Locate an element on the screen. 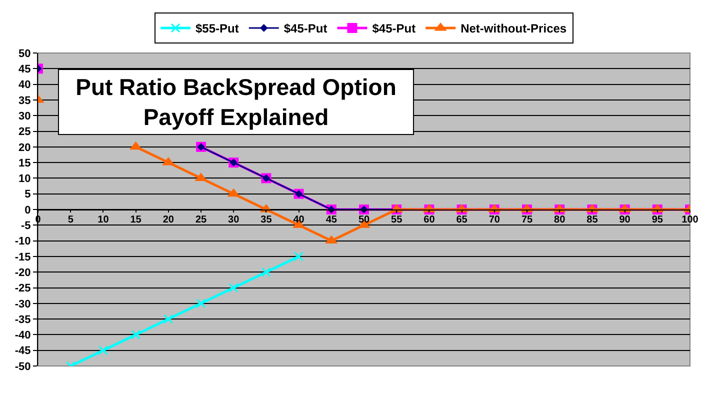  y-tick-label: 35 is located at coordinates (24, 100).